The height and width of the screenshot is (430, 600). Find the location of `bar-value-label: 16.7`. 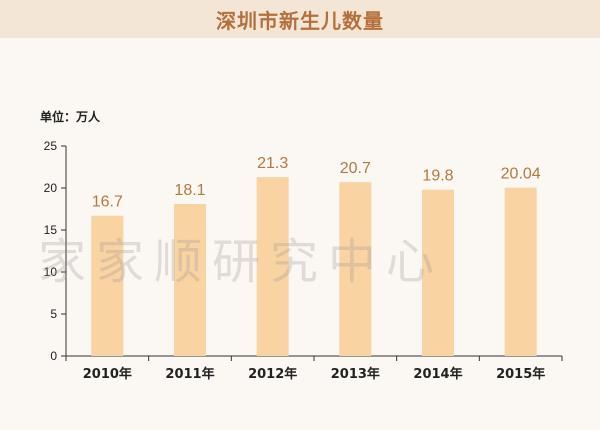

bar-value-label: 16.7 is located at coordinates (107, 202).